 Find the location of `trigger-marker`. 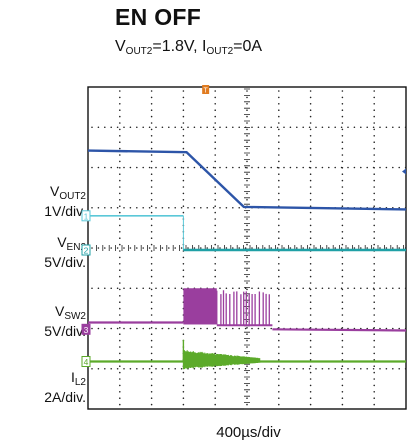

trigger-marker is located at coordinates (206, 89).